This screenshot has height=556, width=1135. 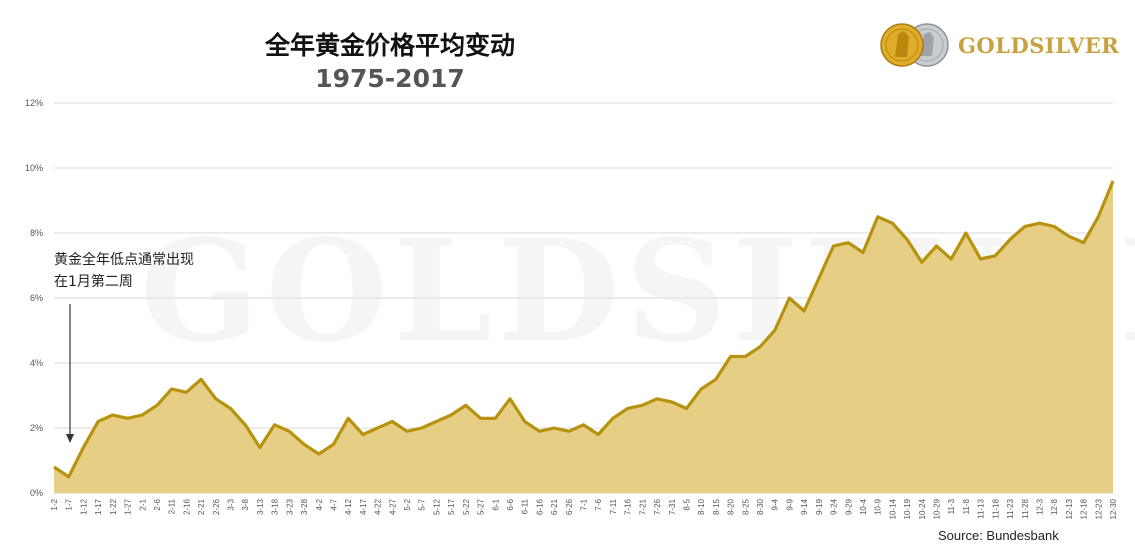 I want to click on x-tick-label: 5-12, so click(x=436, y=506).